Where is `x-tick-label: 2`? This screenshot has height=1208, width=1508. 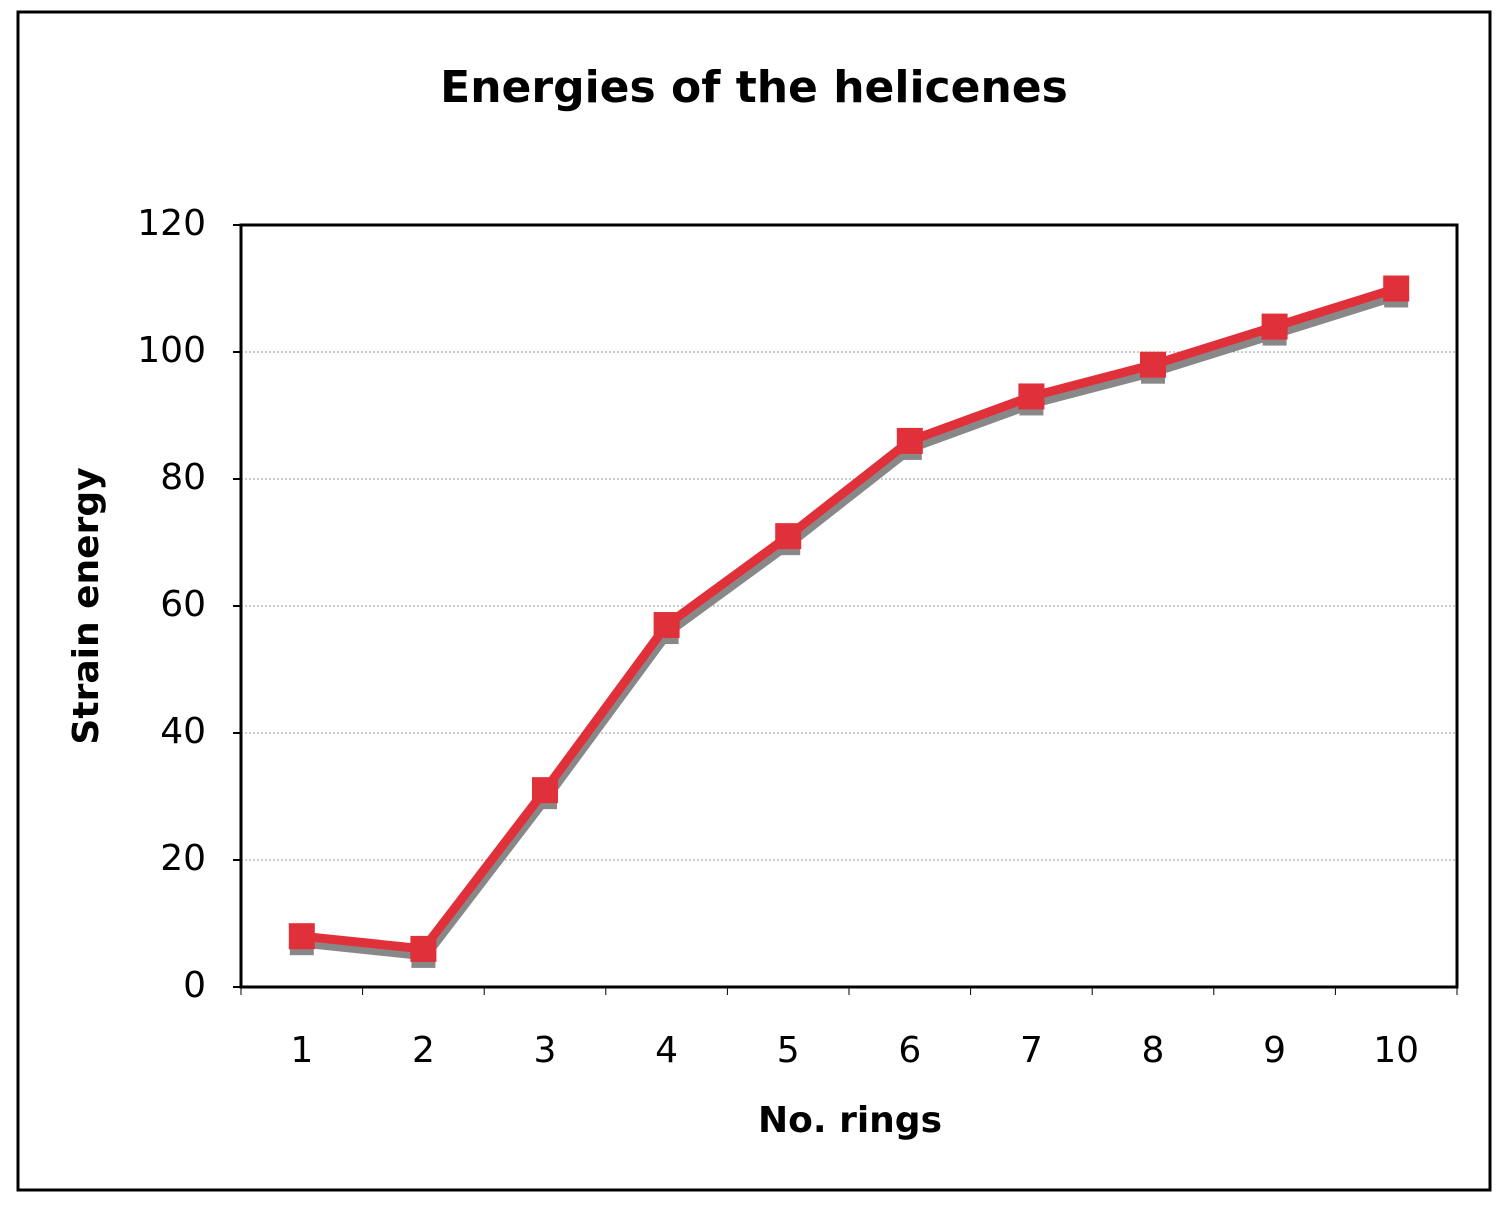
x-tick-label: 2 is located at coordinates (423, 1050).